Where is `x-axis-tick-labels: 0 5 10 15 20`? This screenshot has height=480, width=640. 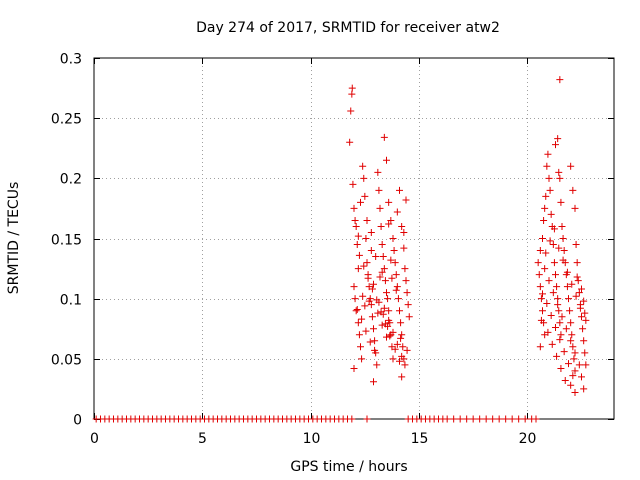
x-axis-tick-labels: 0 5 10 15 20 is located at coordinates (313, 439).